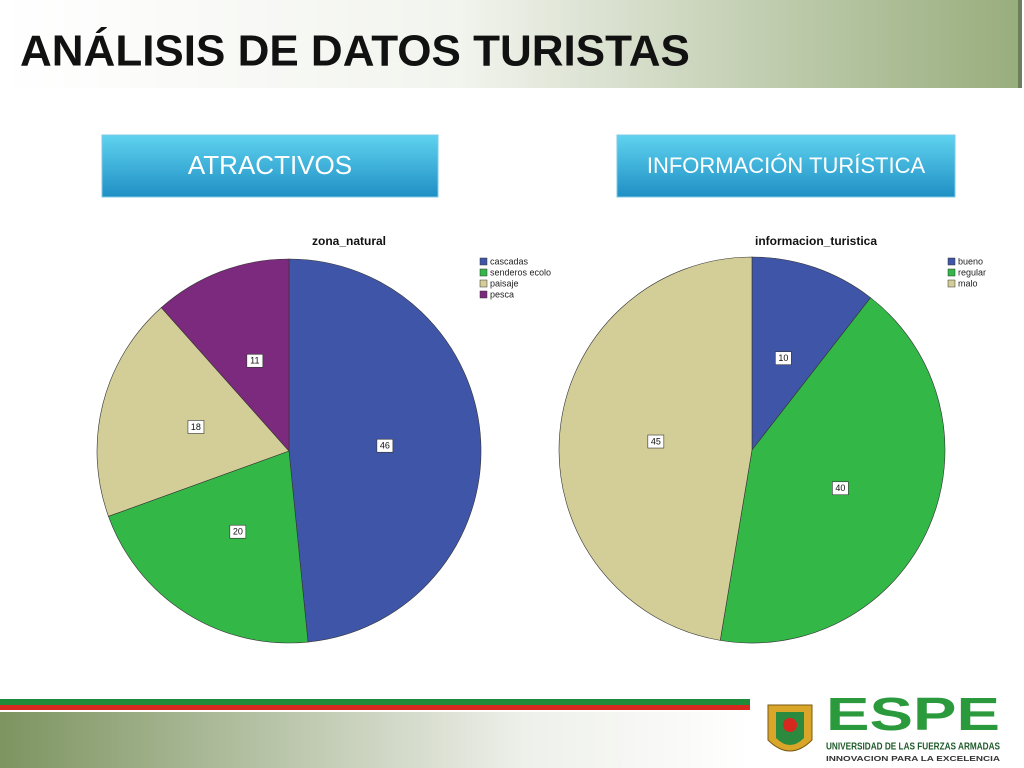  Describe the element at coordinates (349, 241) in the screenshot. I see `chart-title: zona_natural` at that location.